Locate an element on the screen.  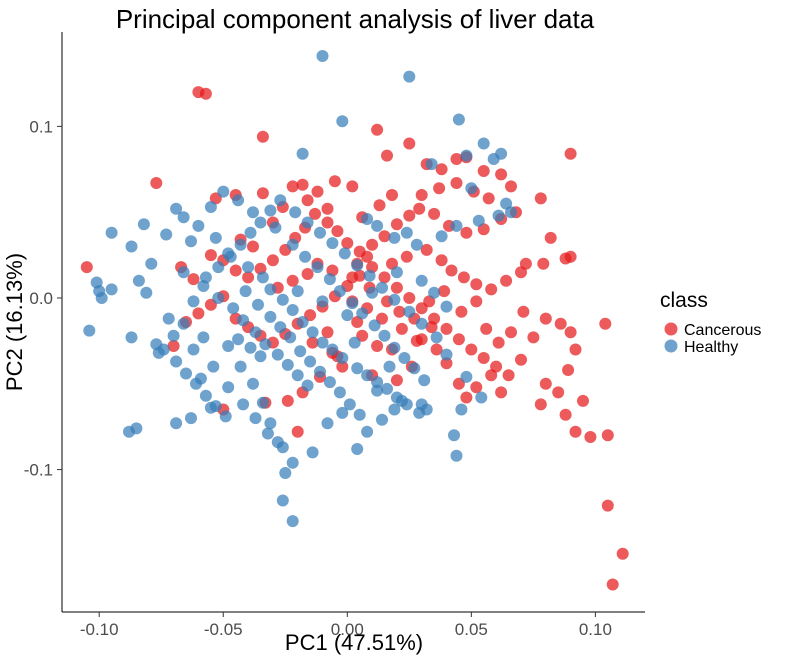
legend-item-healthy: Healthy is located at coordinates (701, 347).